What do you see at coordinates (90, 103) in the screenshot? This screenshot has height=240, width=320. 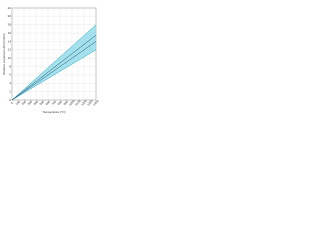 I see `x-tick-label: 1300` at bounding box center [90, 103].